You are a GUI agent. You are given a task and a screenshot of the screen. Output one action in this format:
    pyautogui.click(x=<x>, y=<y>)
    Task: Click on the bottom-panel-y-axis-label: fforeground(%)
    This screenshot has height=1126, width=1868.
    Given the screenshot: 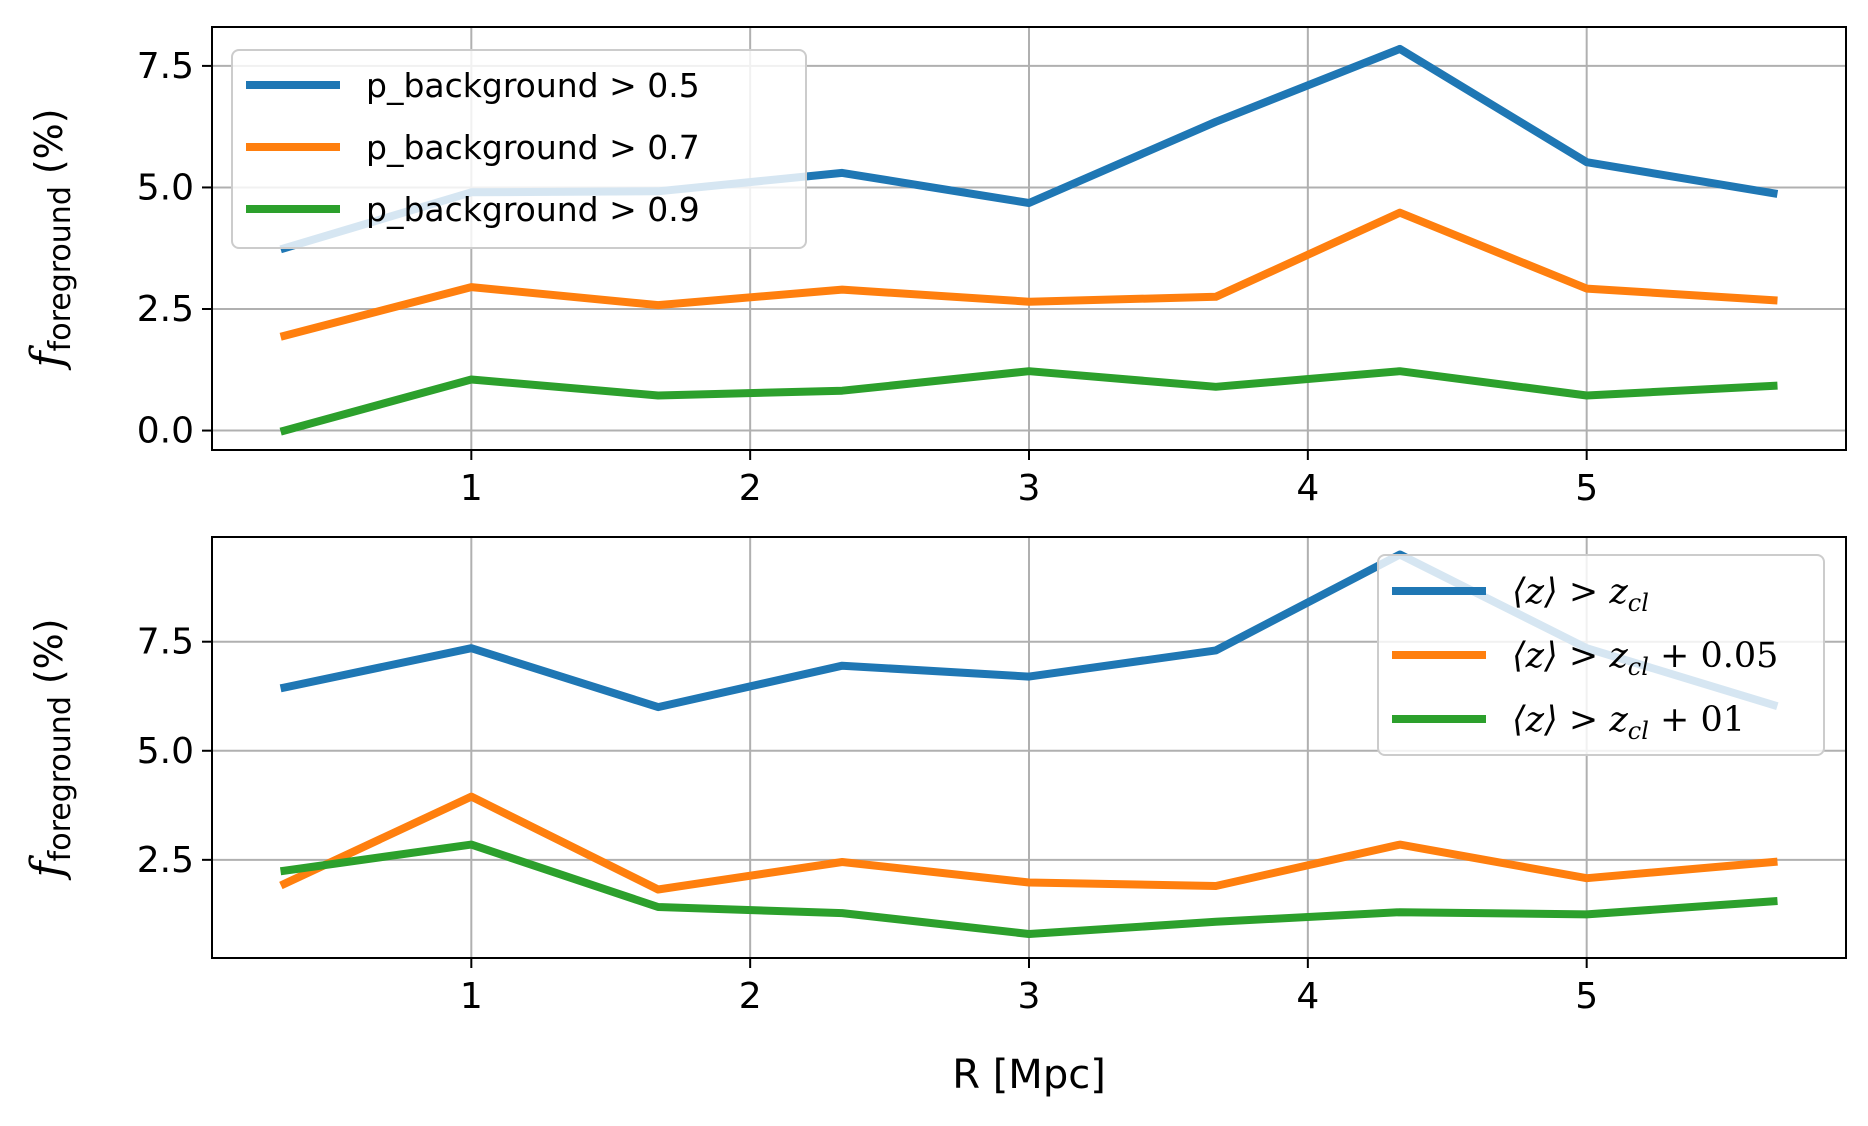 What is the action you would take?
    pyautogui.click(x=50, y=749)
    